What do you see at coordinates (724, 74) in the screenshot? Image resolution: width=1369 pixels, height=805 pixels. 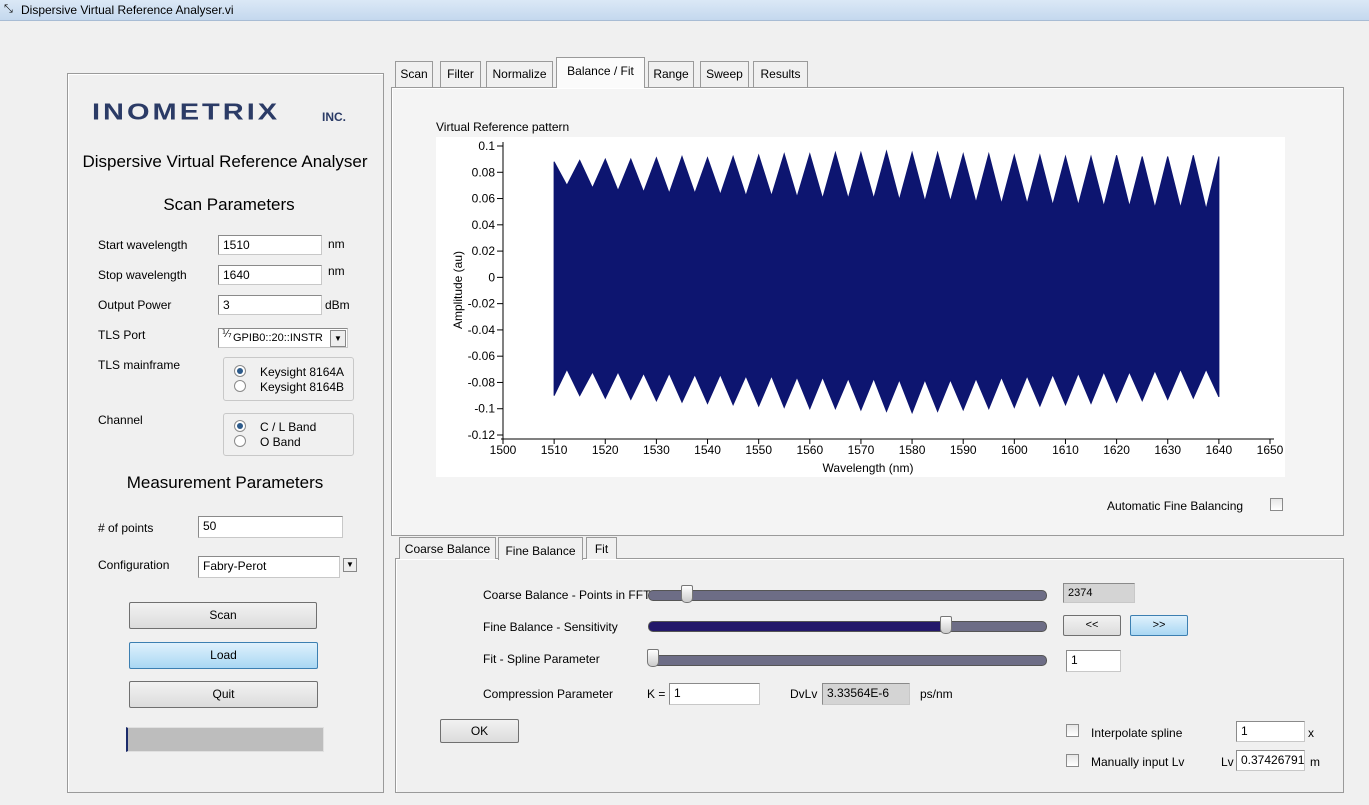 I see `tab: Sweep` at bounding box center [724, 74].